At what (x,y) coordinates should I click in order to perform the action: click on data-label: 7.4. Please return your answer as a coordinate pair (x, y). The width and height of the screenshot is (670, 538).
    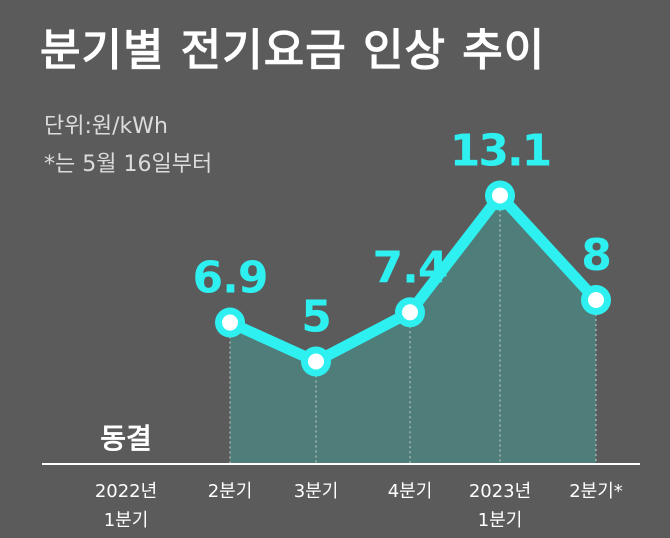
    Looking at the image, I should click on (410, 267).